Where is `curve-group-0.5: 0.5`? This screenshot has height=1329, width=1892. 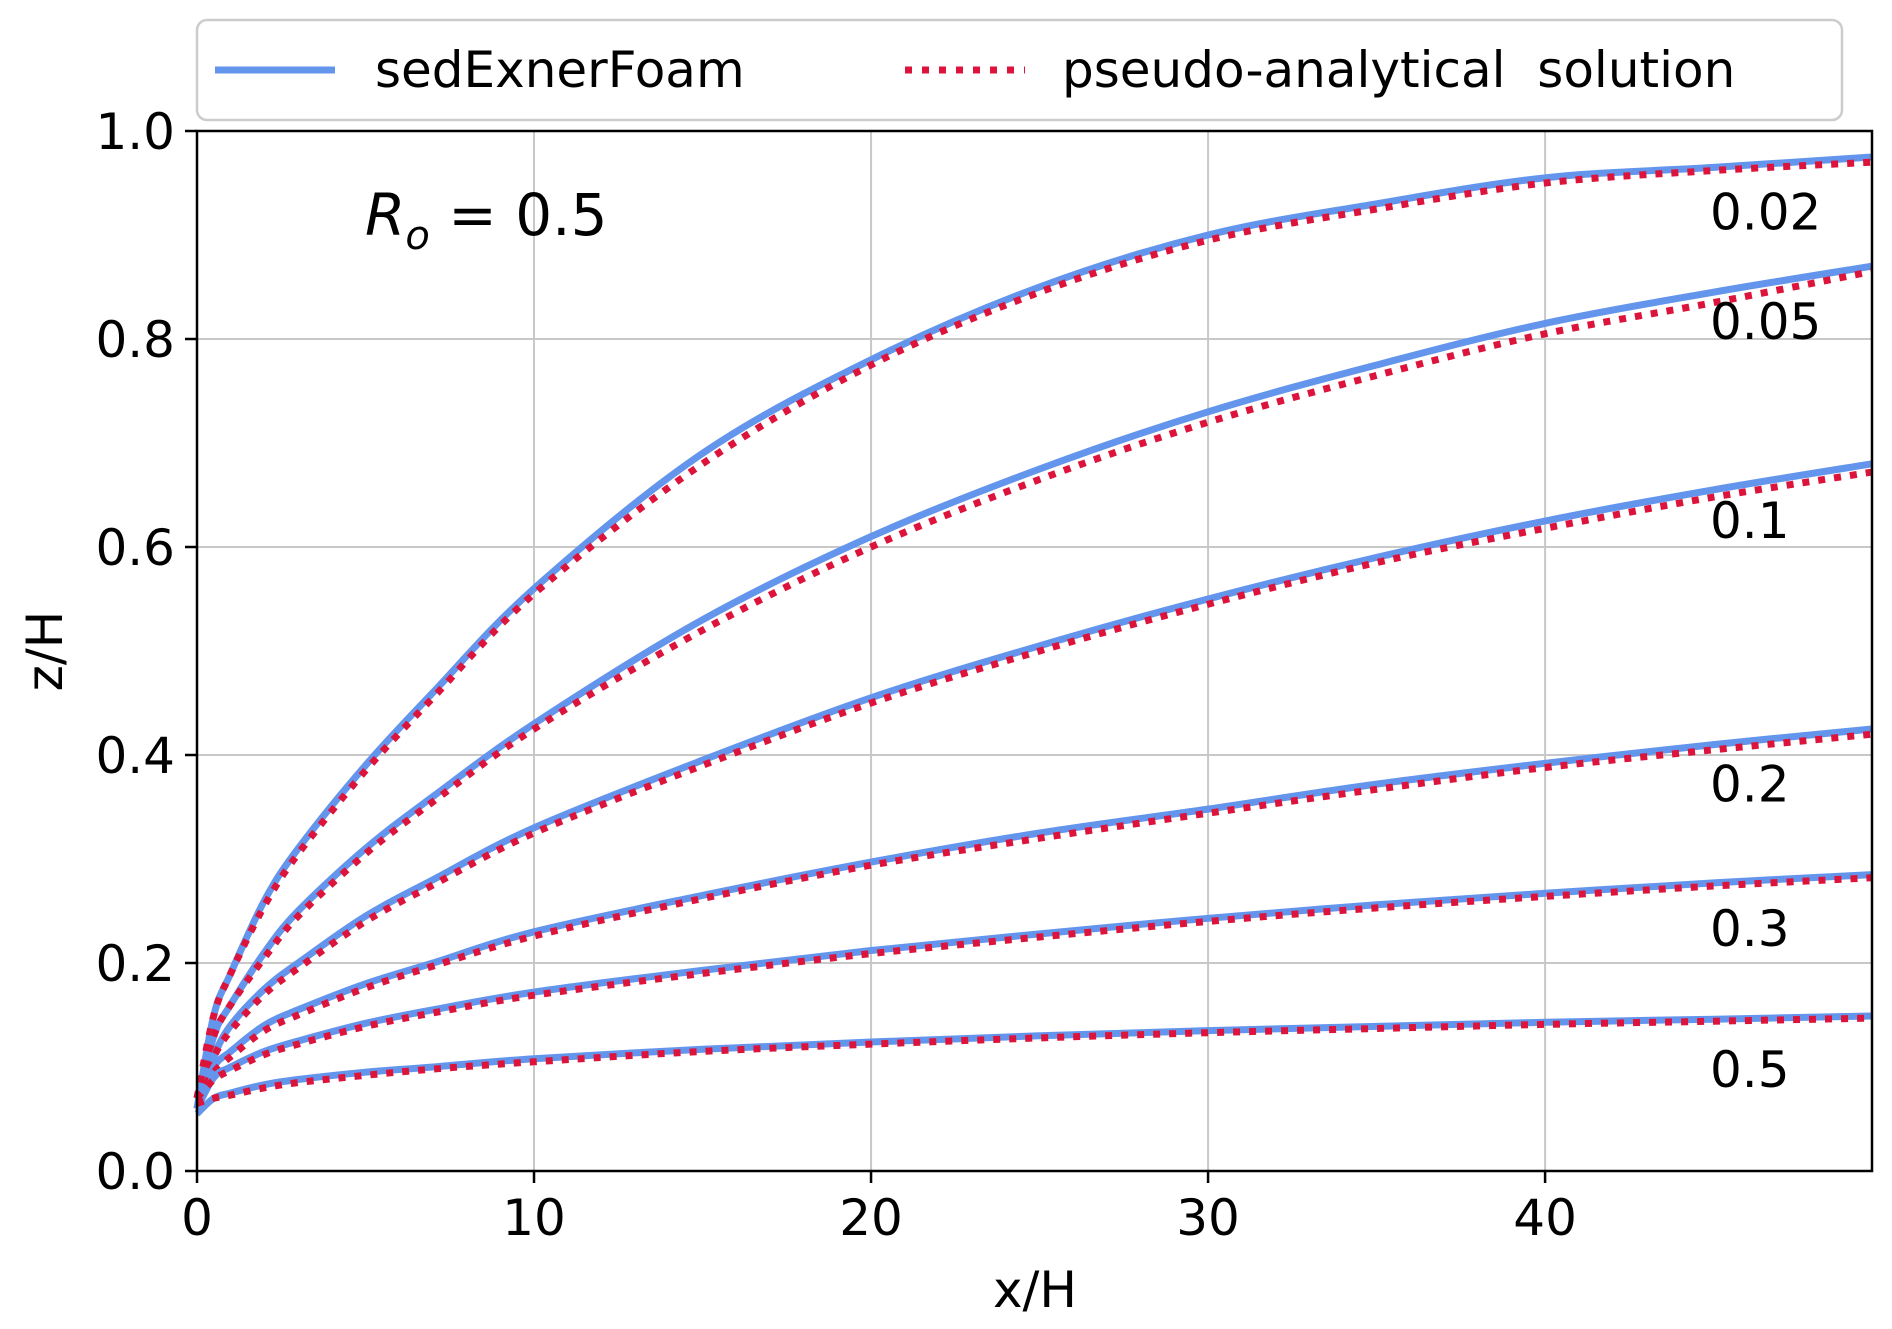
curve-group-0.5: 0.5 is located at coordinates (1033, 1064).